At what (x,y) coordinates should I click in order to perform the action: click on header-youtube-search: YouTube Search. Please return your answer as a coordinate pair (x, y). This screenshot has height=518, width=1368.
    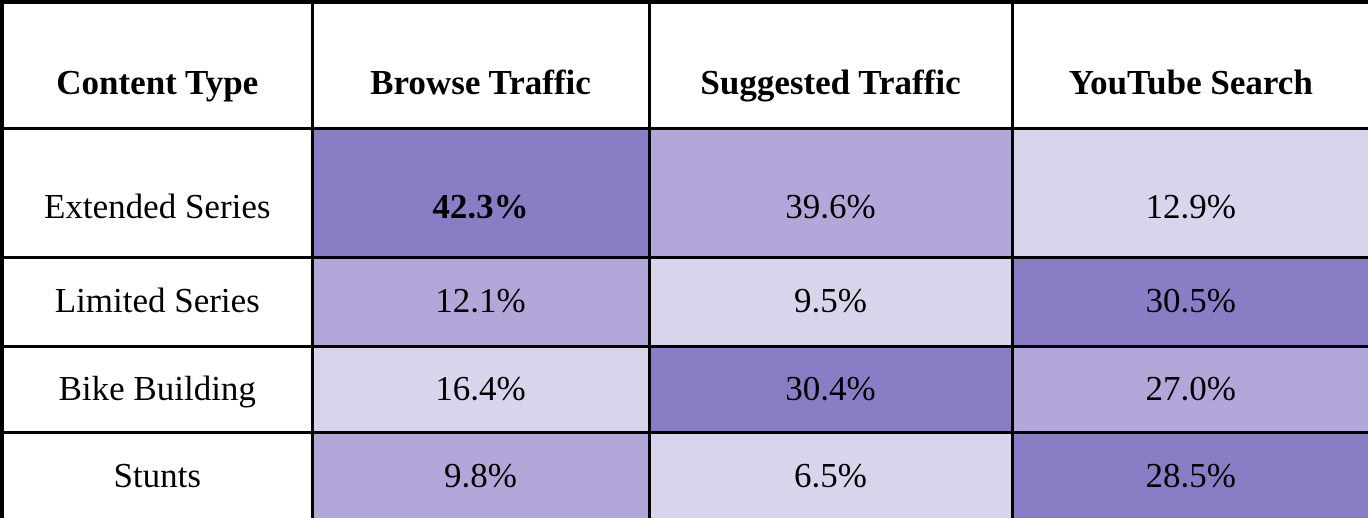
    Looking at the image, I should click on (1189, 65).